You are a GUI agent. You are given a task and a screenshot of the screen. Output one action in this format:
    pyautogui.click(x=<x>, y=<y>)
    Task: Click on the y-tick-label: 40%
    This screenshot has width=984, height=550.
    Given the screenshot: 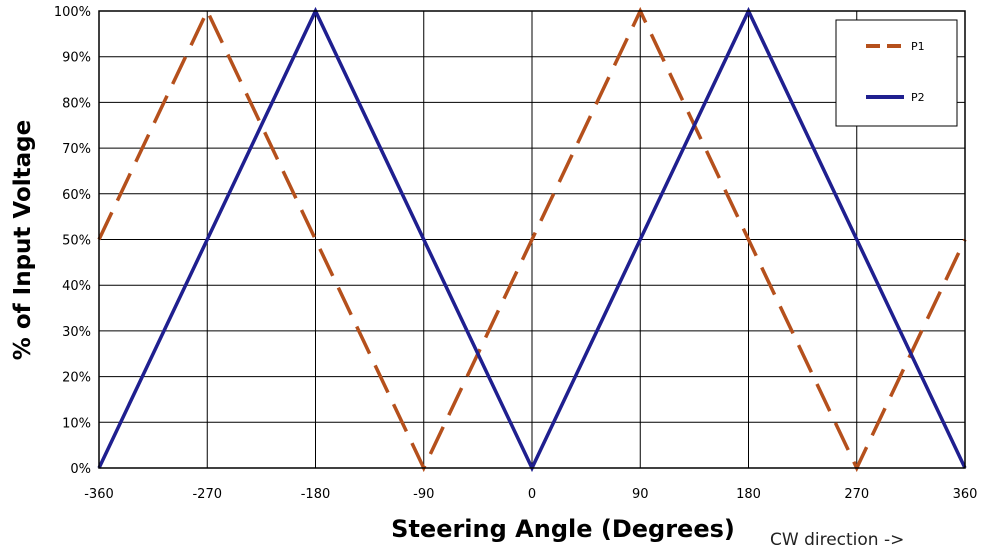 What is the action you would take?
    pyautogui.click(x=76, y=286)
    